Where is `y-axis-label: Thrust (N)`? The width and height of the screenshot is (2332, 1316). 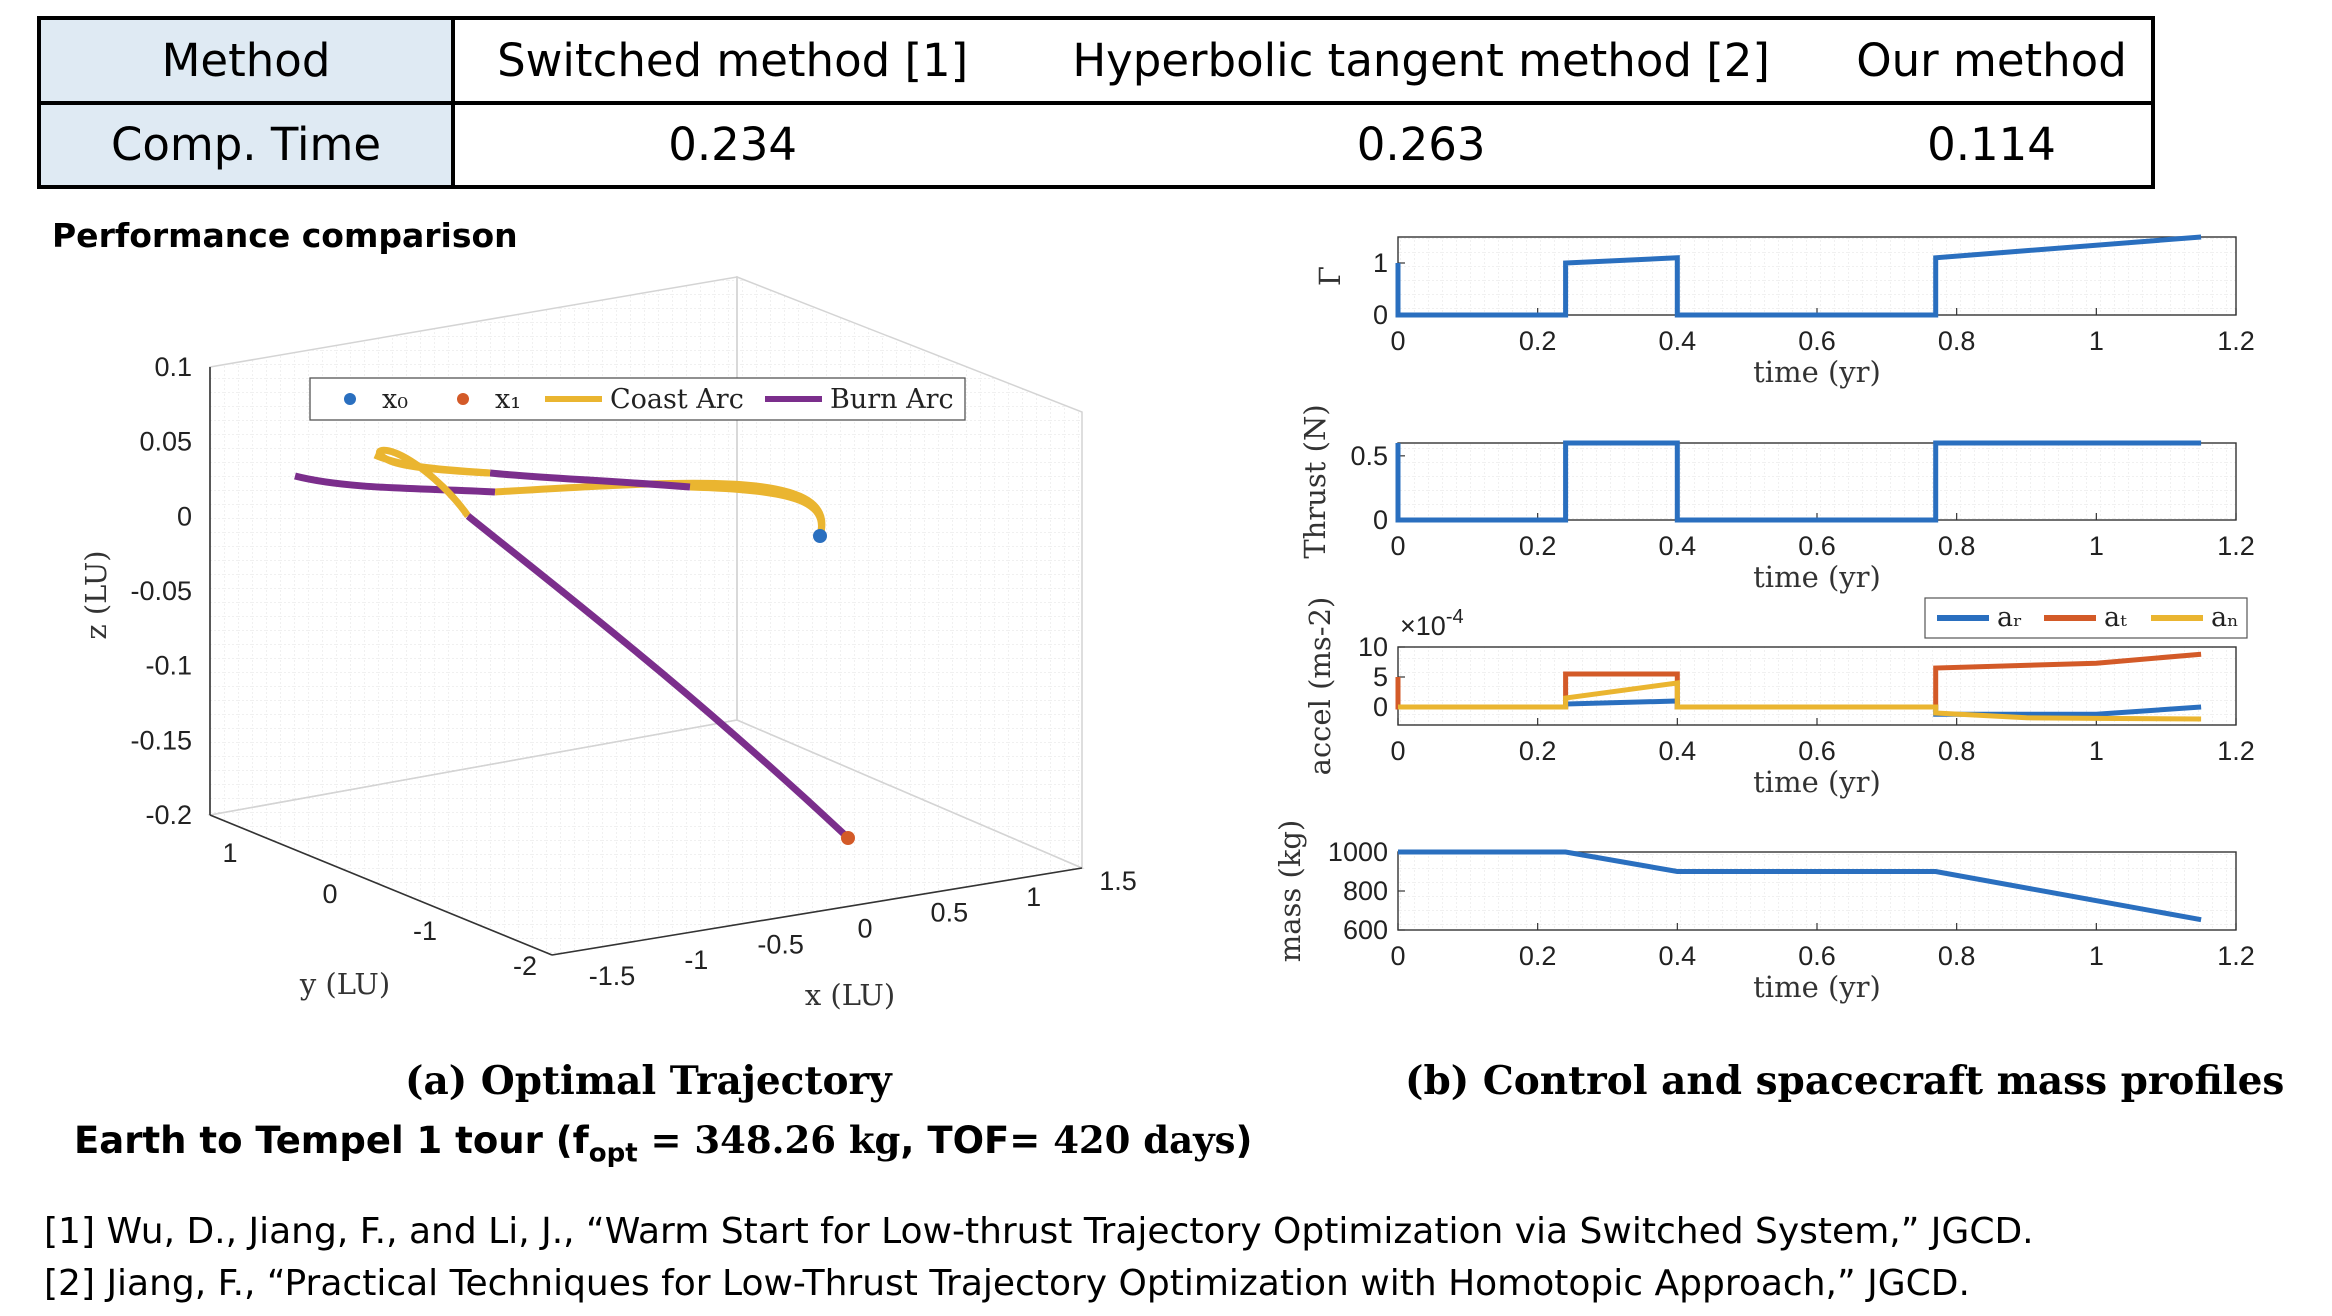 y-axis-label: Thrust (N) is located at coordinates (1315, 481).